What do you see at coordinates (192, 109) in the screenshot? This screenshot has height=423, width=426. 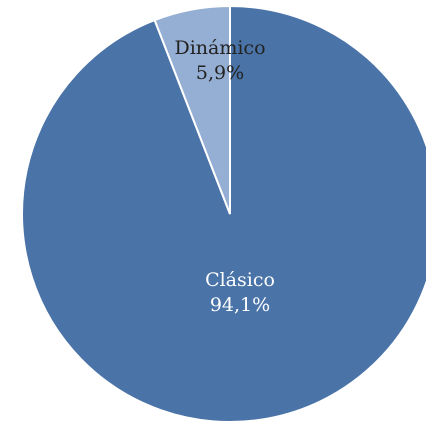 I see `pie-slice-dinamico` at bounding box center [192, 109].